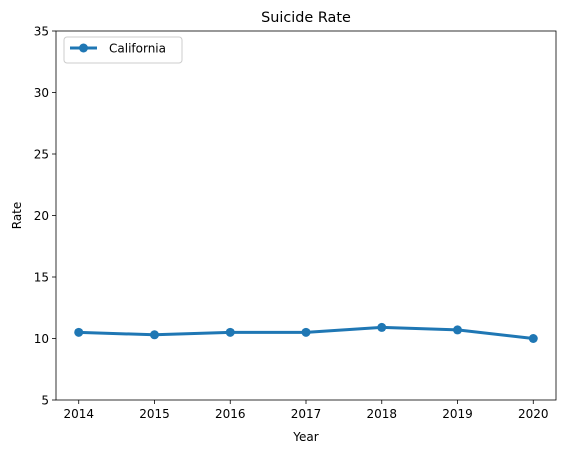 This screenshot has height=453, width=563. What do you see at coordinates (306, 18) in the screenshot?
I see `chart-title: Suicide Rate` at bounding box center [306, 18].